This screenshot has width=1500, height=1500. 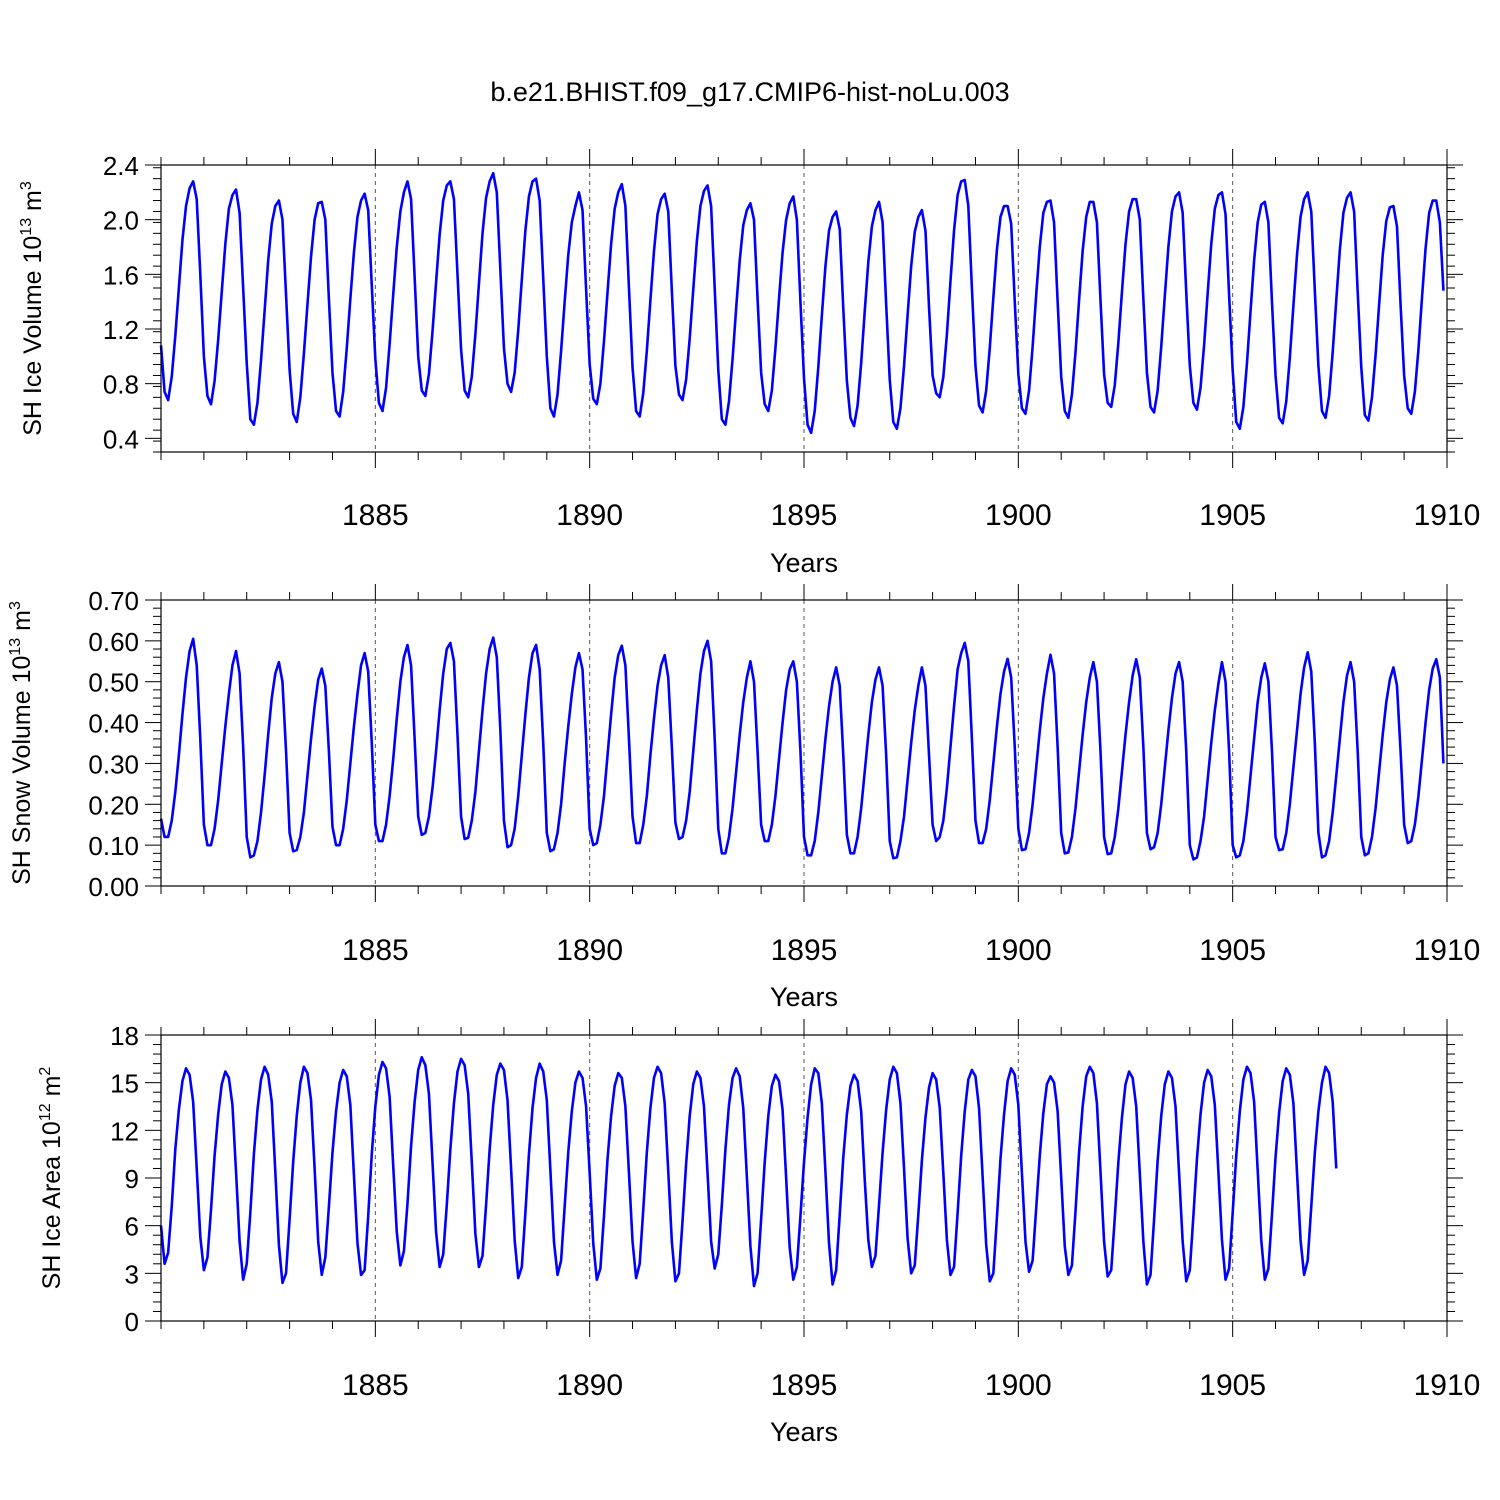 What do you see at coordinates (121, 275) in the screenshot?
I see `y-tick-label: 1.6` at bounding box center [121, 275].